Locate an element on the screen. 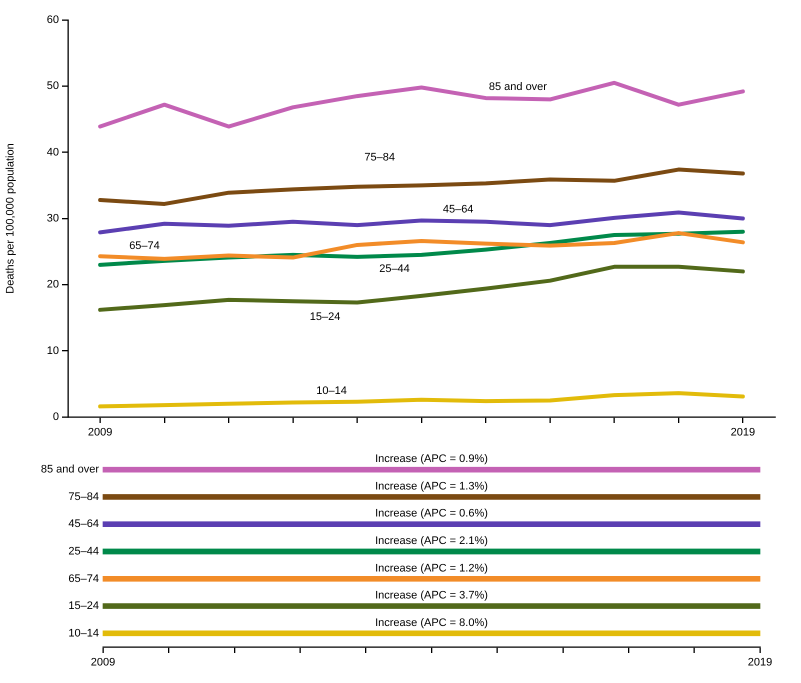 The image size is (801, 683). annotation: Increase (APC = 0.6%) is located at coordinates (431, 514).